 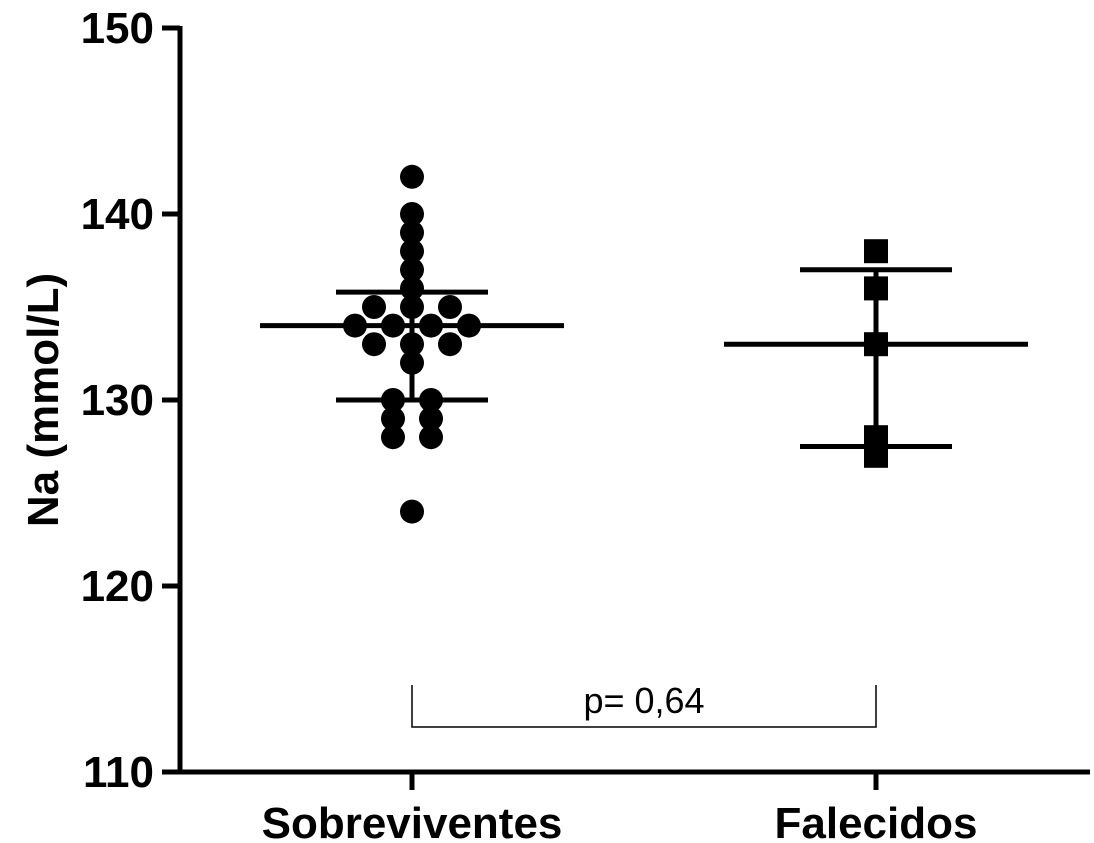 What do you see at coordinates (117, 586) in the screenshot?
I see `y-tick-label: 120` at bounding box center [117, 586].